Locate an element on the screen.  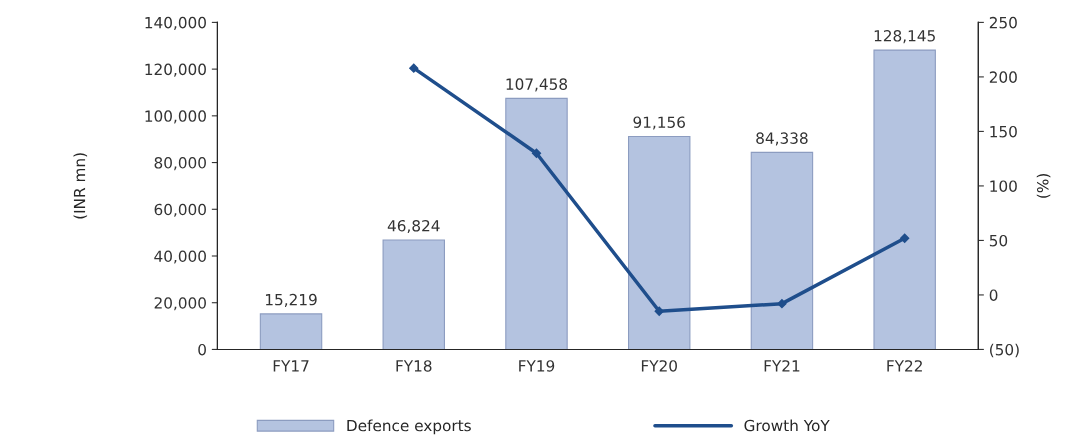
legend-label: Defence exports is located at coordinates (409, 427).